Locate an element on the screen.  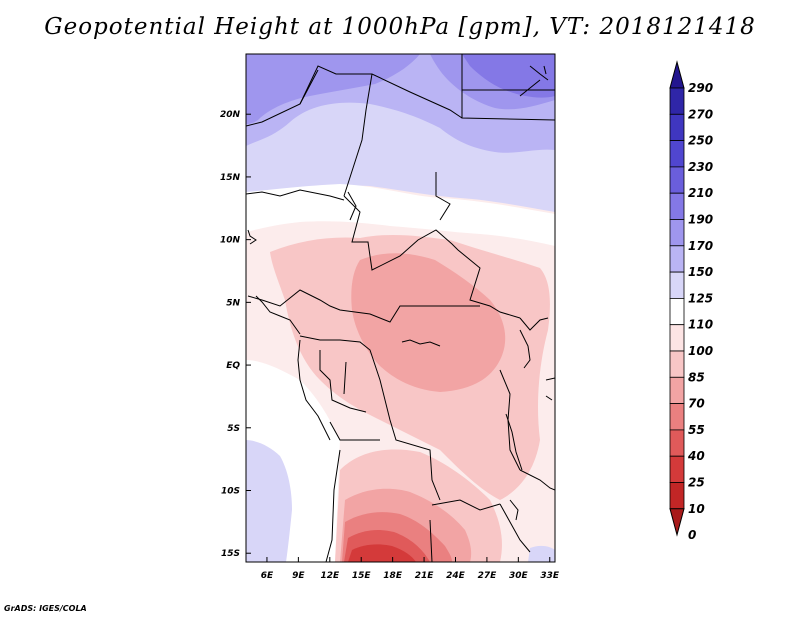
lon-tick-label: 27E is located at coordinates (488, 576).